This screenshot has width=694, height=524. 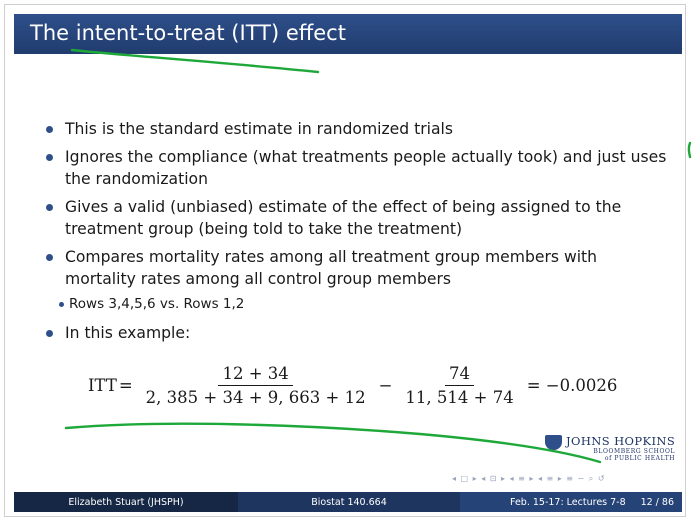 I want to click on fraction-denominator: 2, 385 + 34 + 9, 663 + 12, so click(x=255, y=397).